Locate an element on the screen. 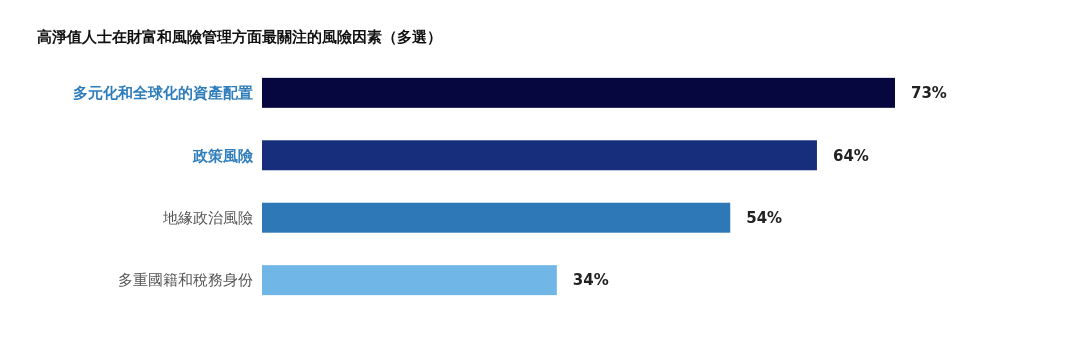 The width and height of the screenshot is (1080, 347). chart-title: 高淨值人士在財富和風險管理方面最關注的風險因素（多選） is located at coordinates (239, 37).